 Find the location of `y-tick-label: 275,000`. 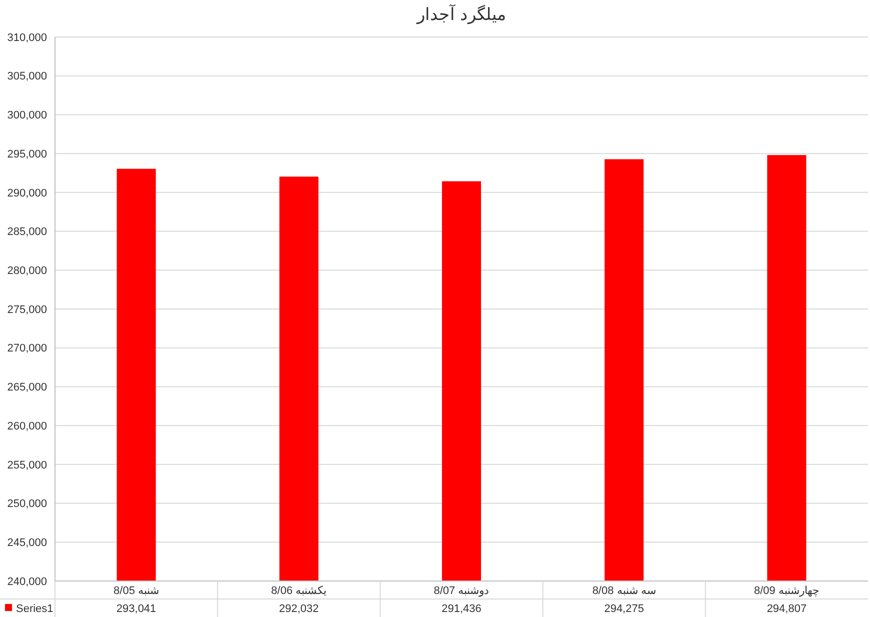

y-tick-label: 275,000 is located at coordinates (27, 310).